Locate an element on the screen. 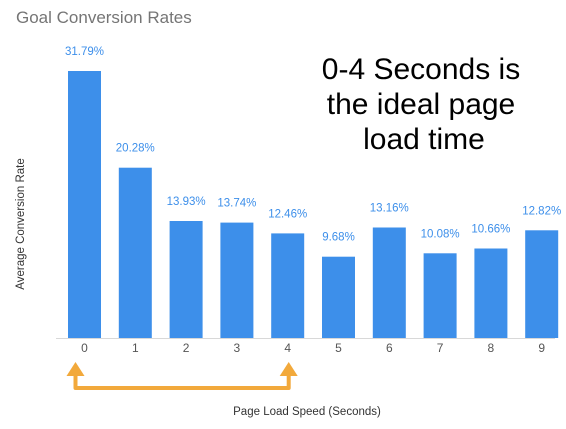 The width and height of the screenshot is (566, 429). x-tick-8: 8 is located at coordinates (491, 348).